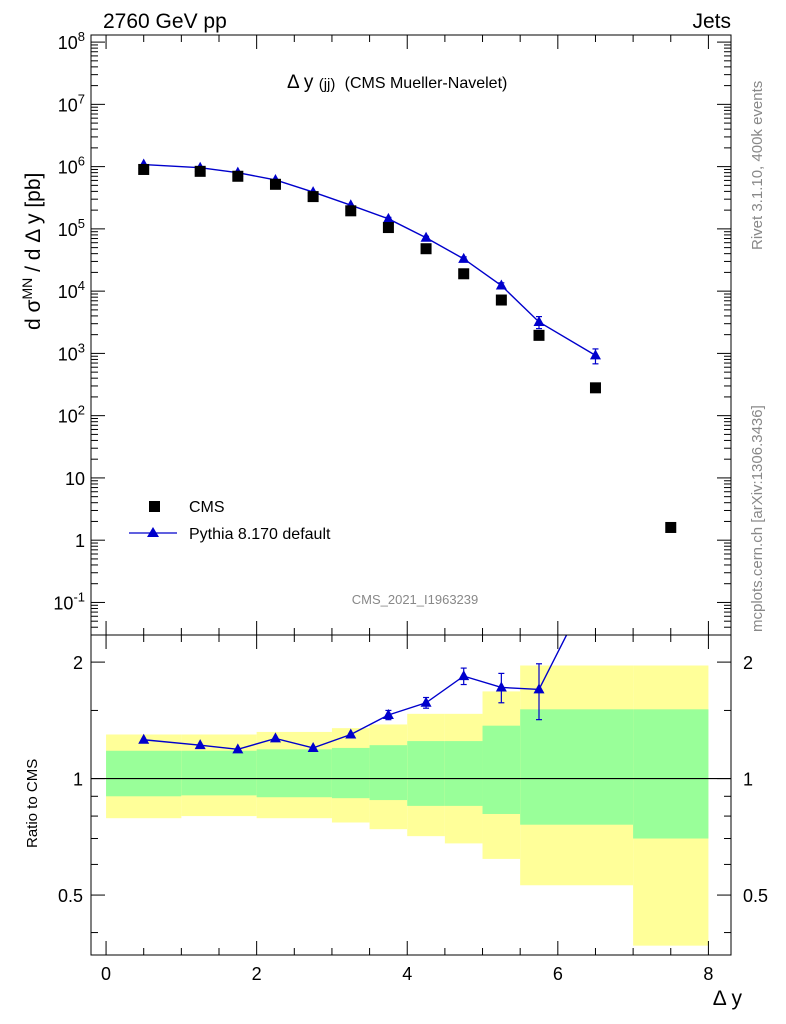 The image size is (786, 1024). Describe the element at coordinates (153, 532) in the screenshot. I see `legend-pythia-marker` at that location.